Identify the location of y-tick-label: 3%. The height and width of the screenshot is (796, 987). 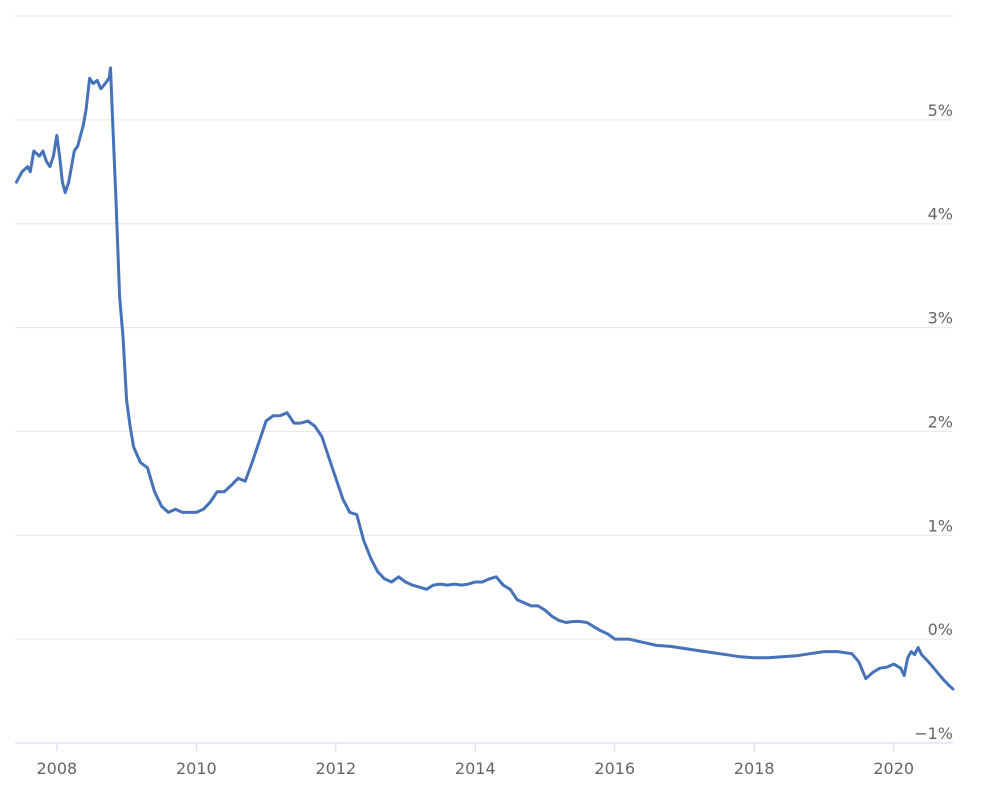
(940, 318).